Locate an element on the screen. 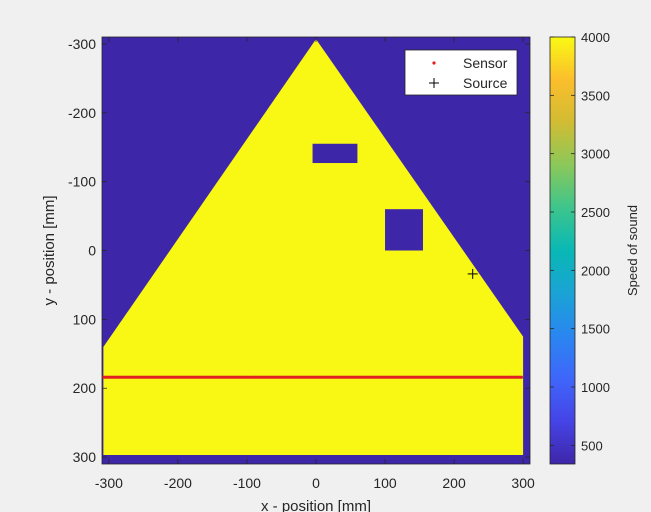 The height and width of the screenshot is (512, 651). legend-box is located at coordinates (461, 72).